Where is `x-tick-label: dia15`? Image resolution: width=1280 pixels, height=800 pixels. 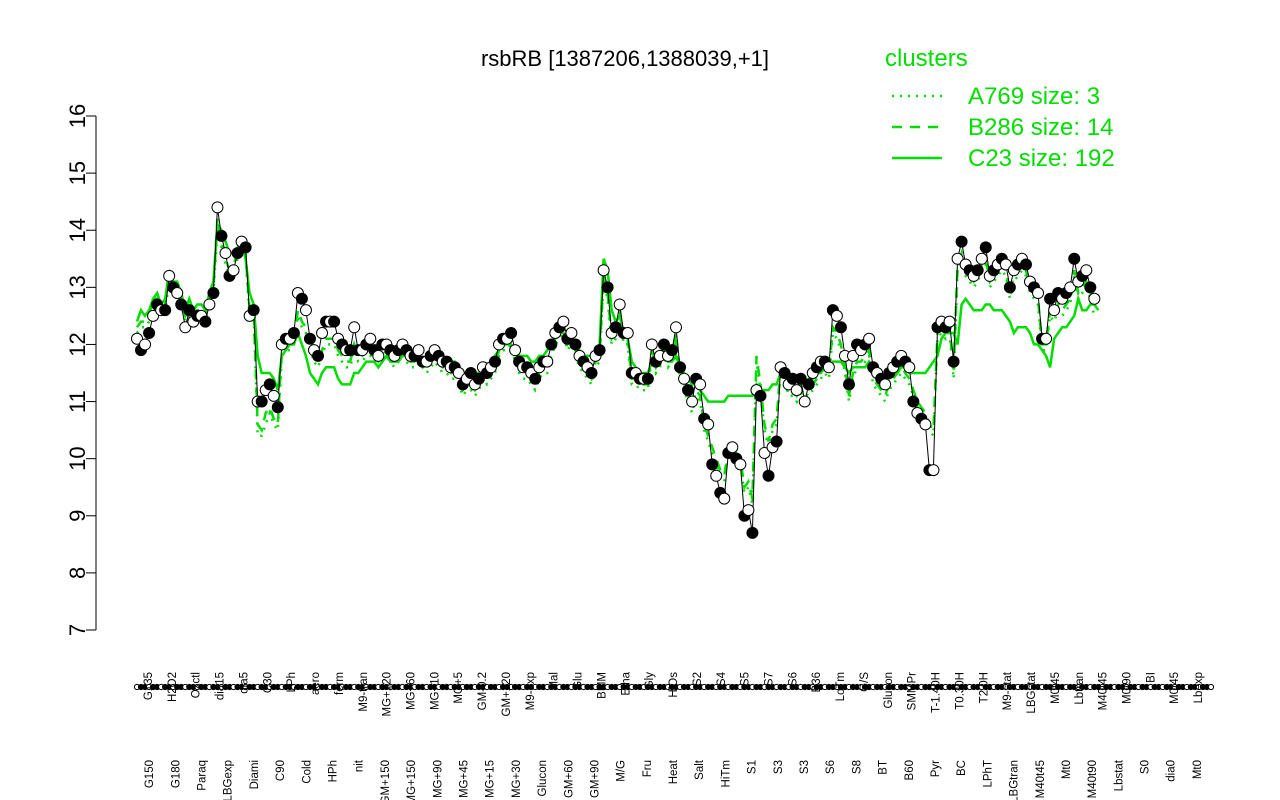
x-tick-label: dia15 is located at coordinates (221, 686).